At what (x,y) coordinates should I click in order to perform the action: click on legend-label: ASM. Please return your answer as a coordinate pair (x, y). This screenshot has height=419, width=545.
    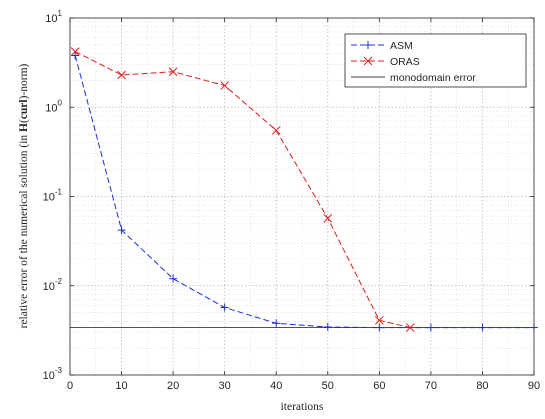
    Looking at the image, I should click on (401, 46).